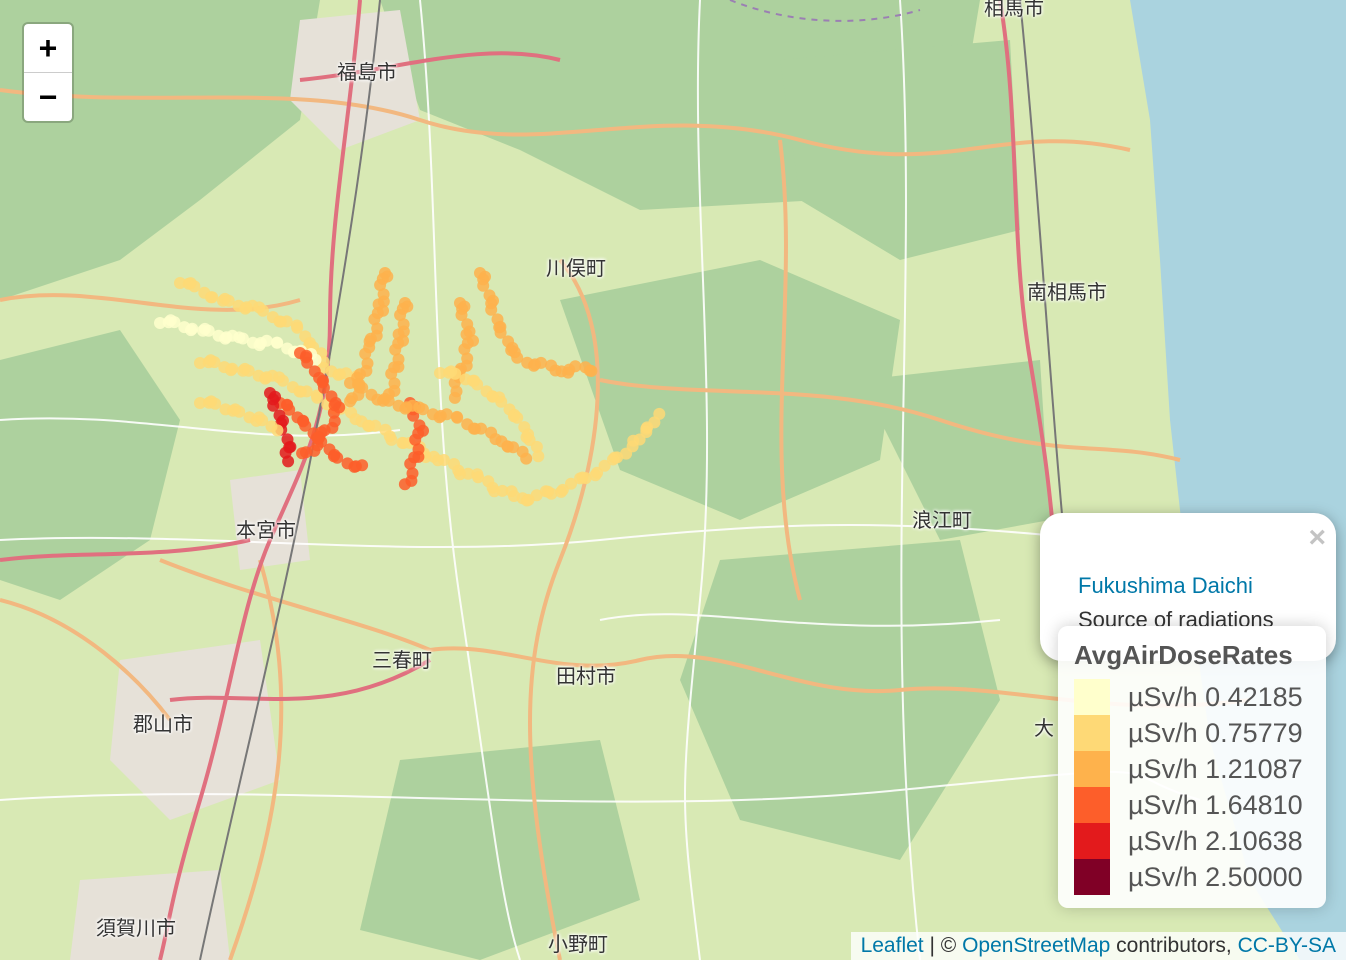 The height and width of the screenshot is (960, 1346). What do you see at coordinates (1286, 945) in the screenshot?
I see `license-link: CC-BY-SA` at bounding box center [1286, 945].